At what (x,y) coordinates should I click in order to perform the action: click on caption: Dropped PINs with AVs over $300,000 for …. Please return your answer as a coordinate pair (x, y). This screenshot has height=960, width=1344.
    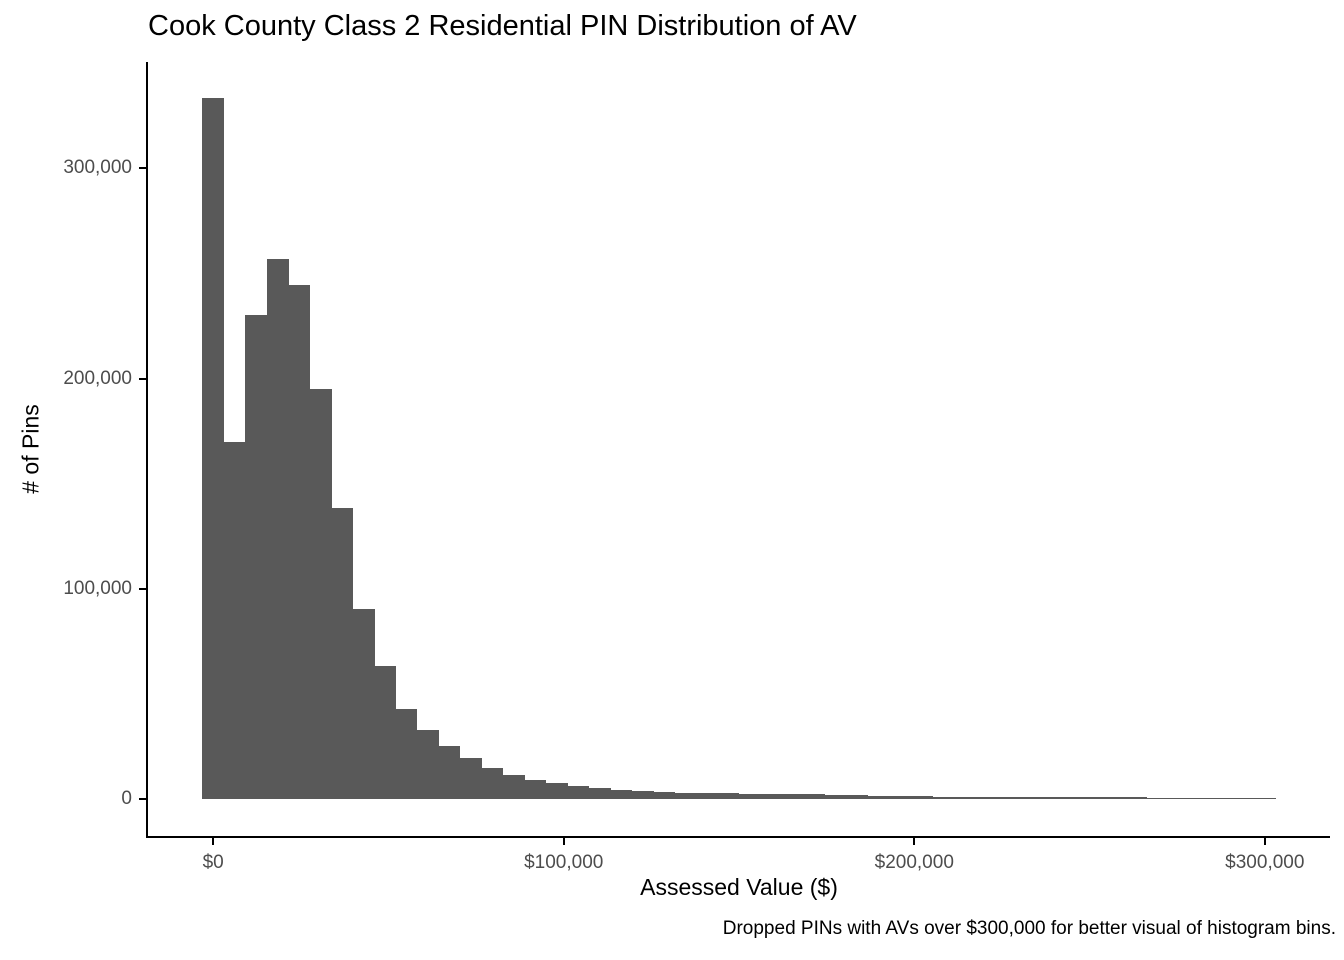
    Looking at the image, I should click on (1029, 928).